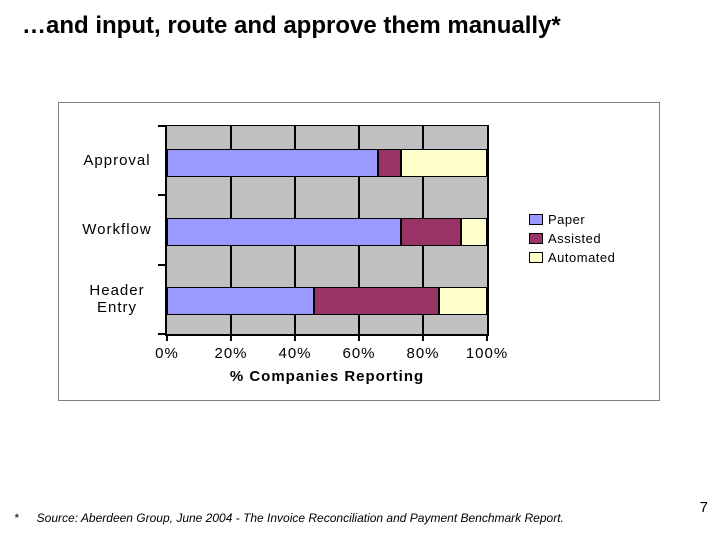 Image resolution: width=720 pixels, height=540 pixels. What do you see at coordinates (167, 353) in the screenshot?
I see `x-axis-tick-label: 0%` at bounding box center [167, 353].